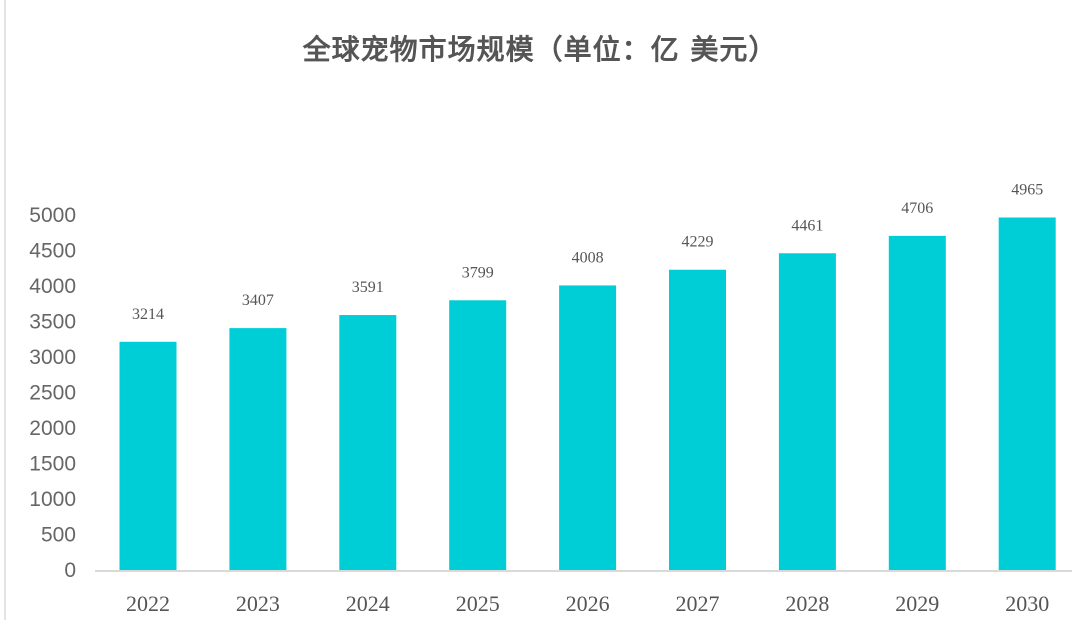  I want to click on bar-2027, so click(697, 419).